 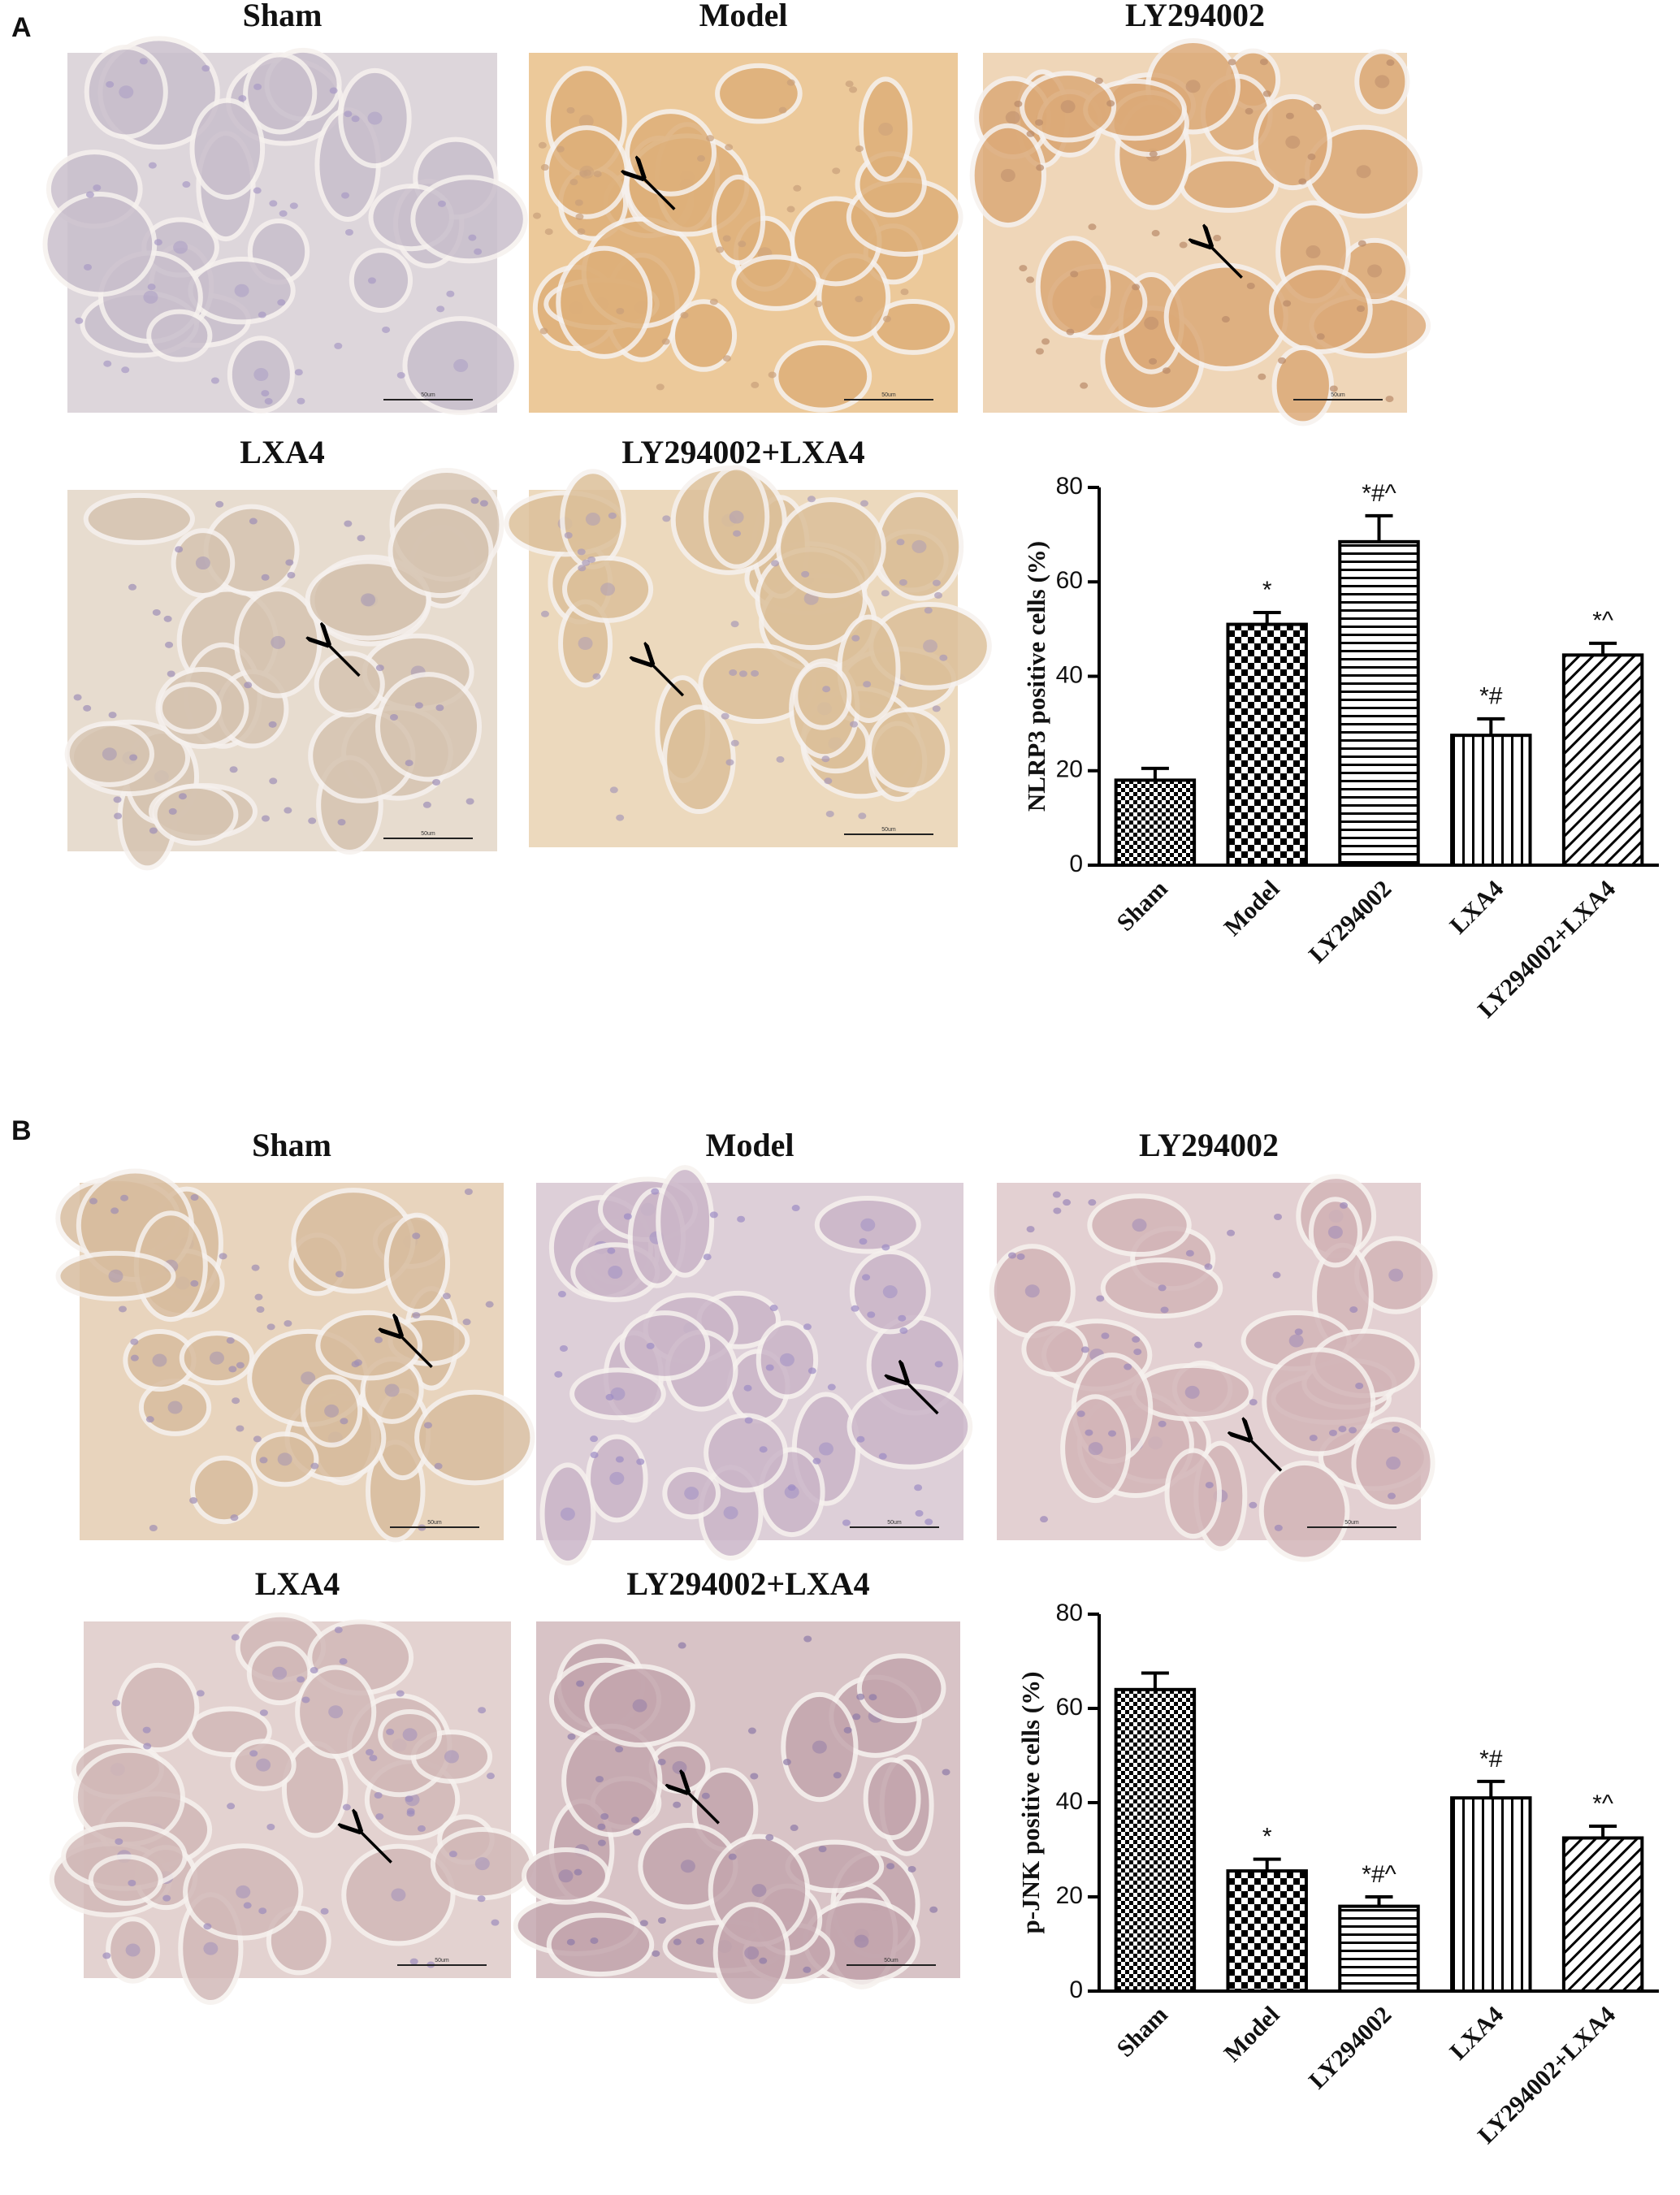 What do you see at coordinates (22, 28) in the screenshot?
I see `panel-label: A` at bounding box center [22, 28].